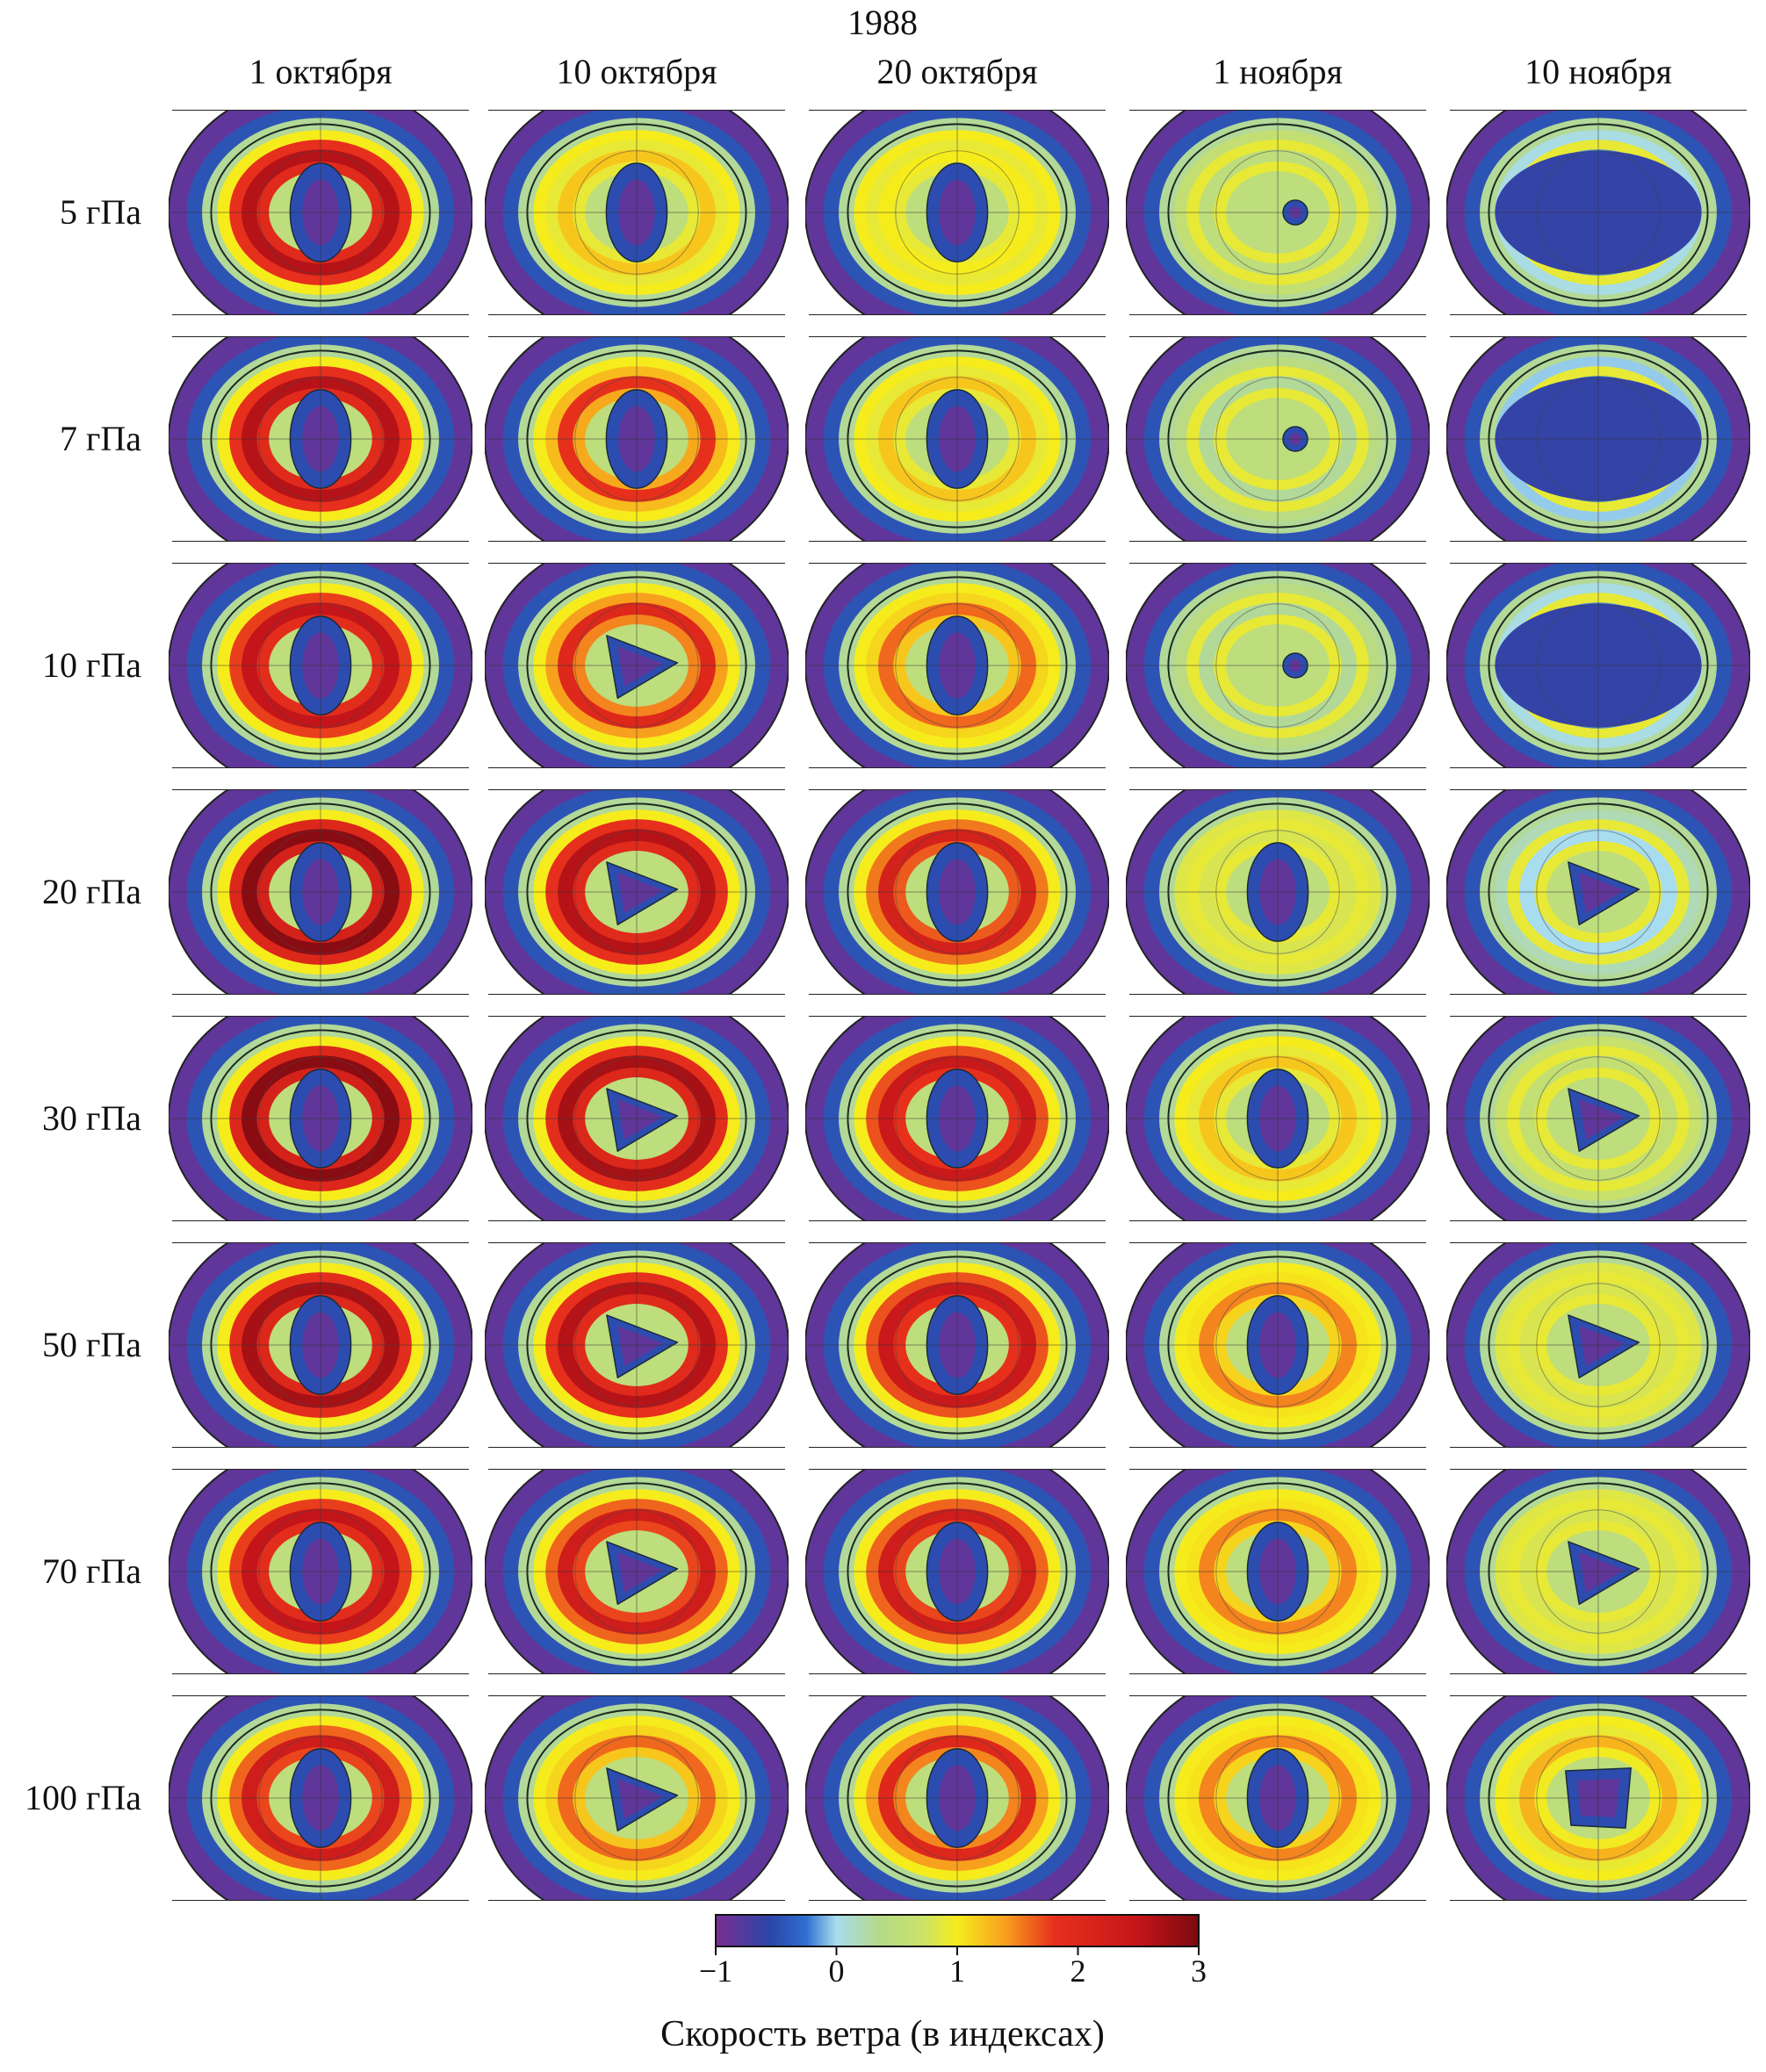 This screenshot has width=1766, height=2072. I want to click on pressure-level-label: 7 гПа, so click(100, 438).